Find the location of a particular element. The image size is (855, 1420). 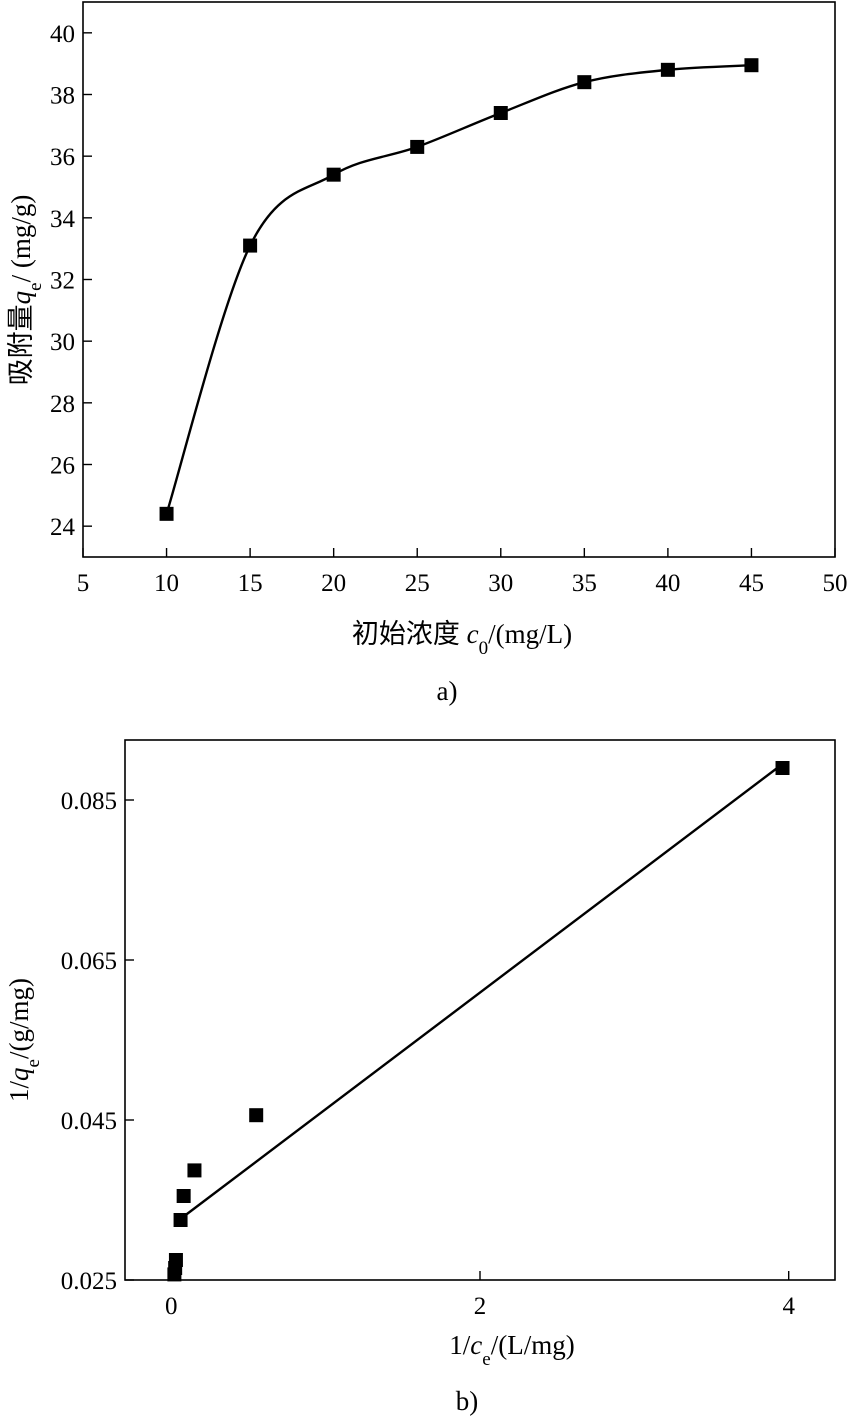

x-tick-label: 4 is located at coordinates (788, 1306).